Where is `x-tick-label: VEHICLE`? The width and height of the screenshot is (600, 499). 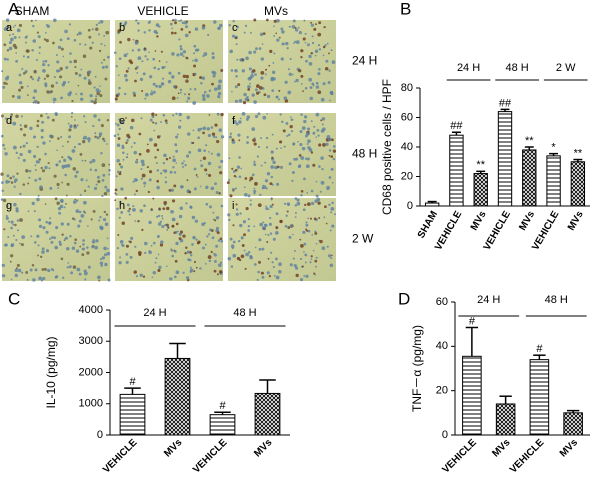
x-tick-label: VEHICLE is located at coordinates (210, 456).